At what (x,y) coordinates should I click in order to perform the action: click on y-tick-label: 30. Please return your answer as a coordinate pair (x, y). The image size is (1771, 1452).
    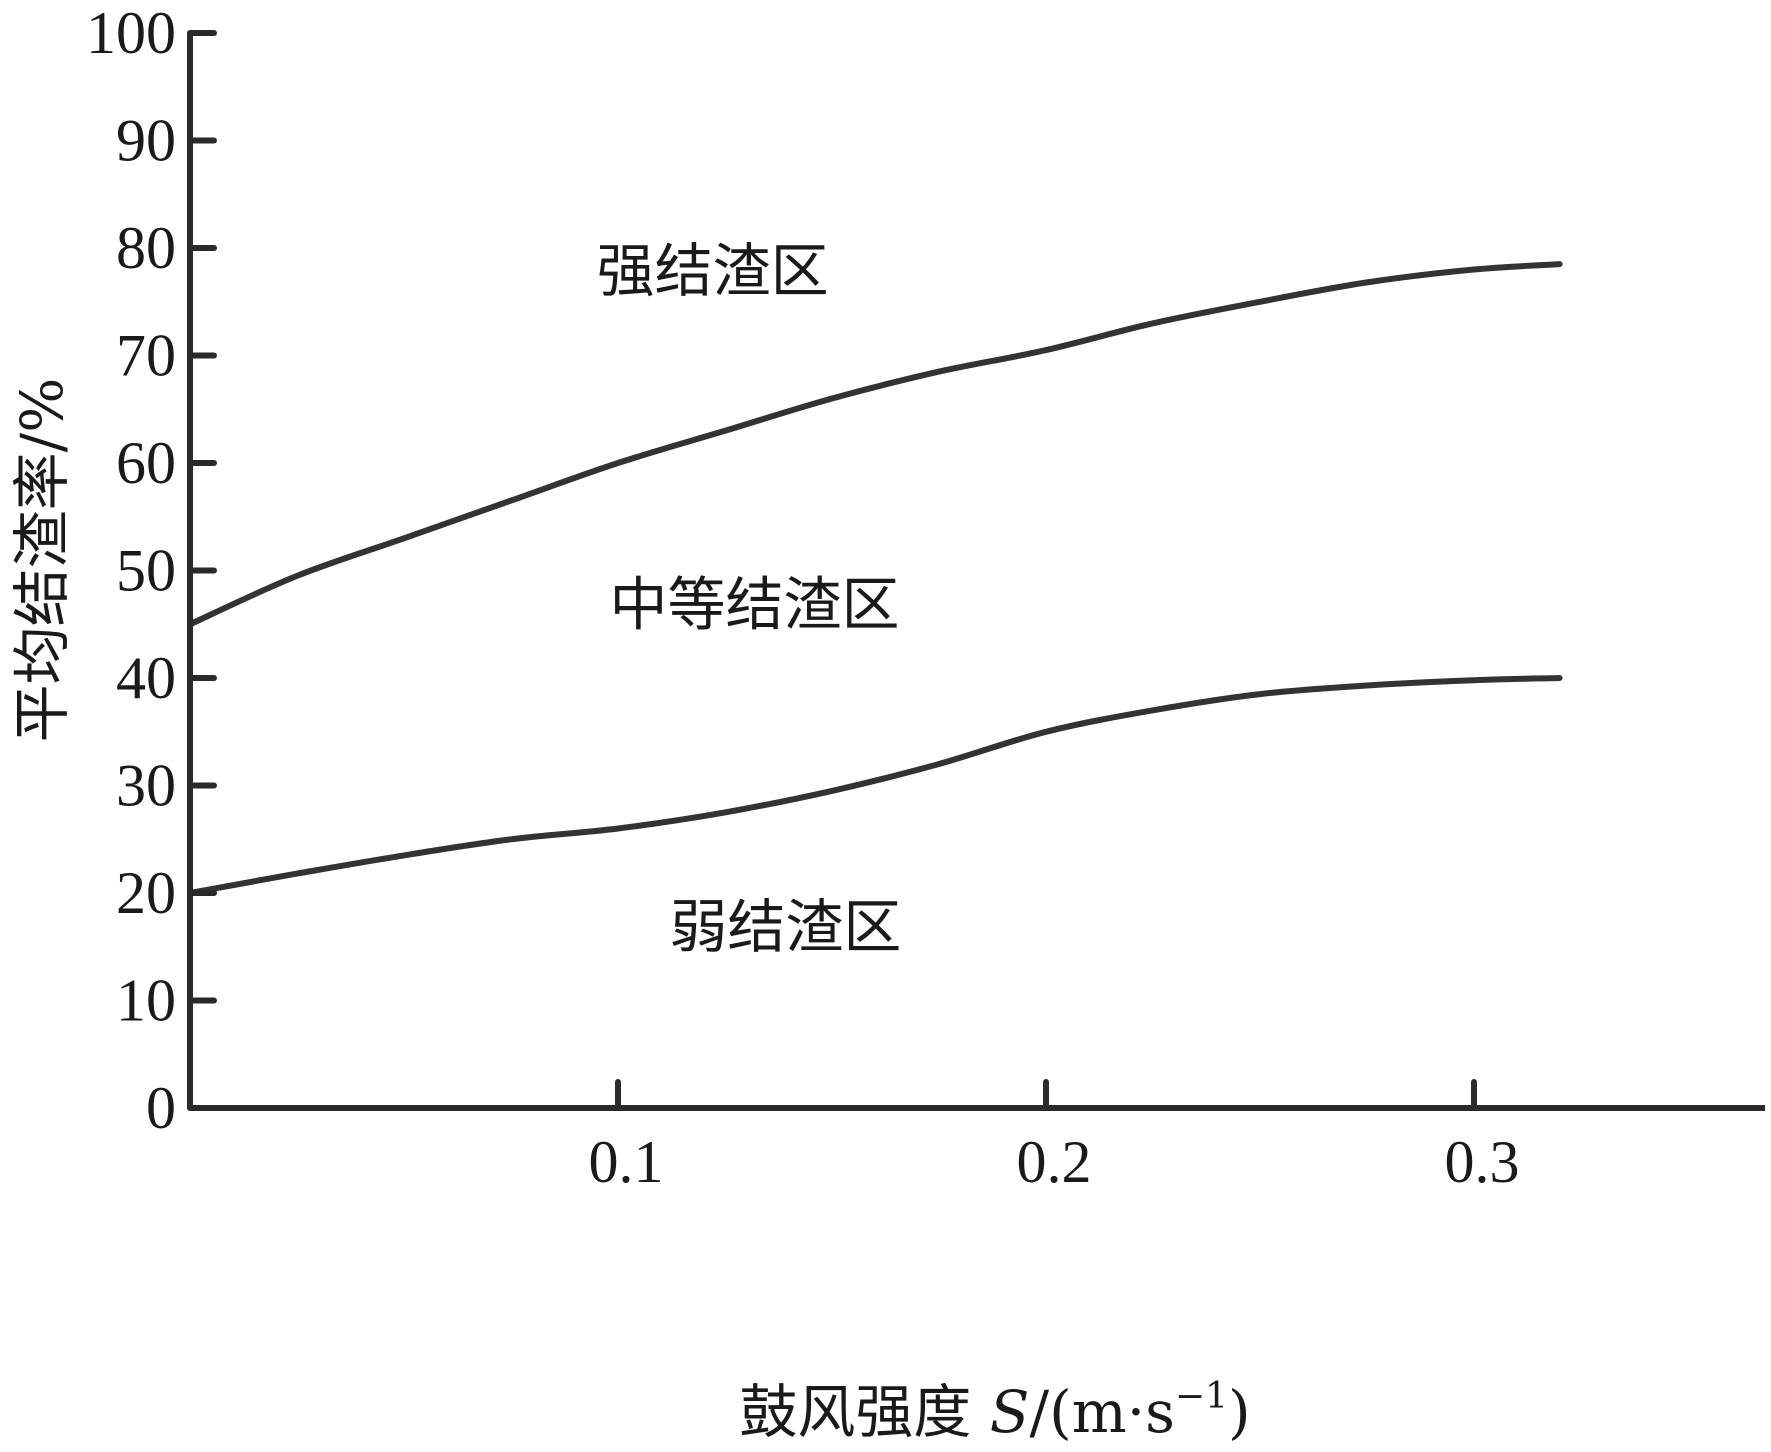
    Looking at the image, I should click on (146, 786).